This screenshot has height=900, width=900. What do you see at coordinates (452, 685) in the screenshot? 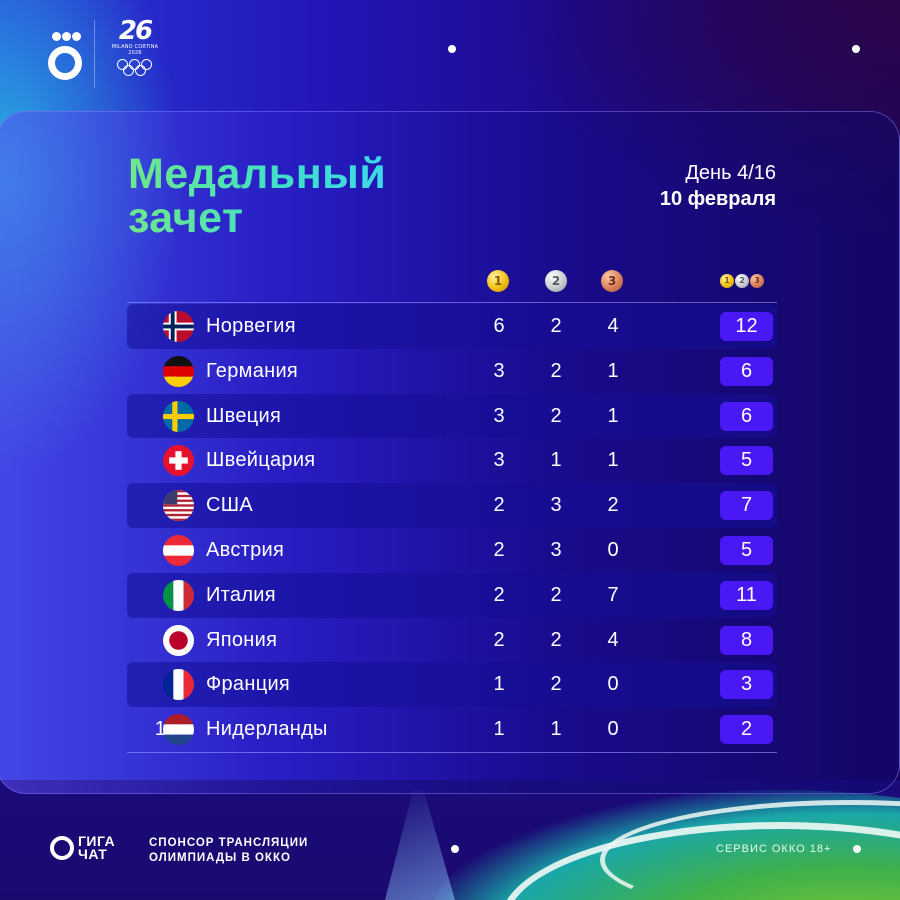
I see `table-row: 9 Франция 1 2 0 3` at bounding box center [452, 685].